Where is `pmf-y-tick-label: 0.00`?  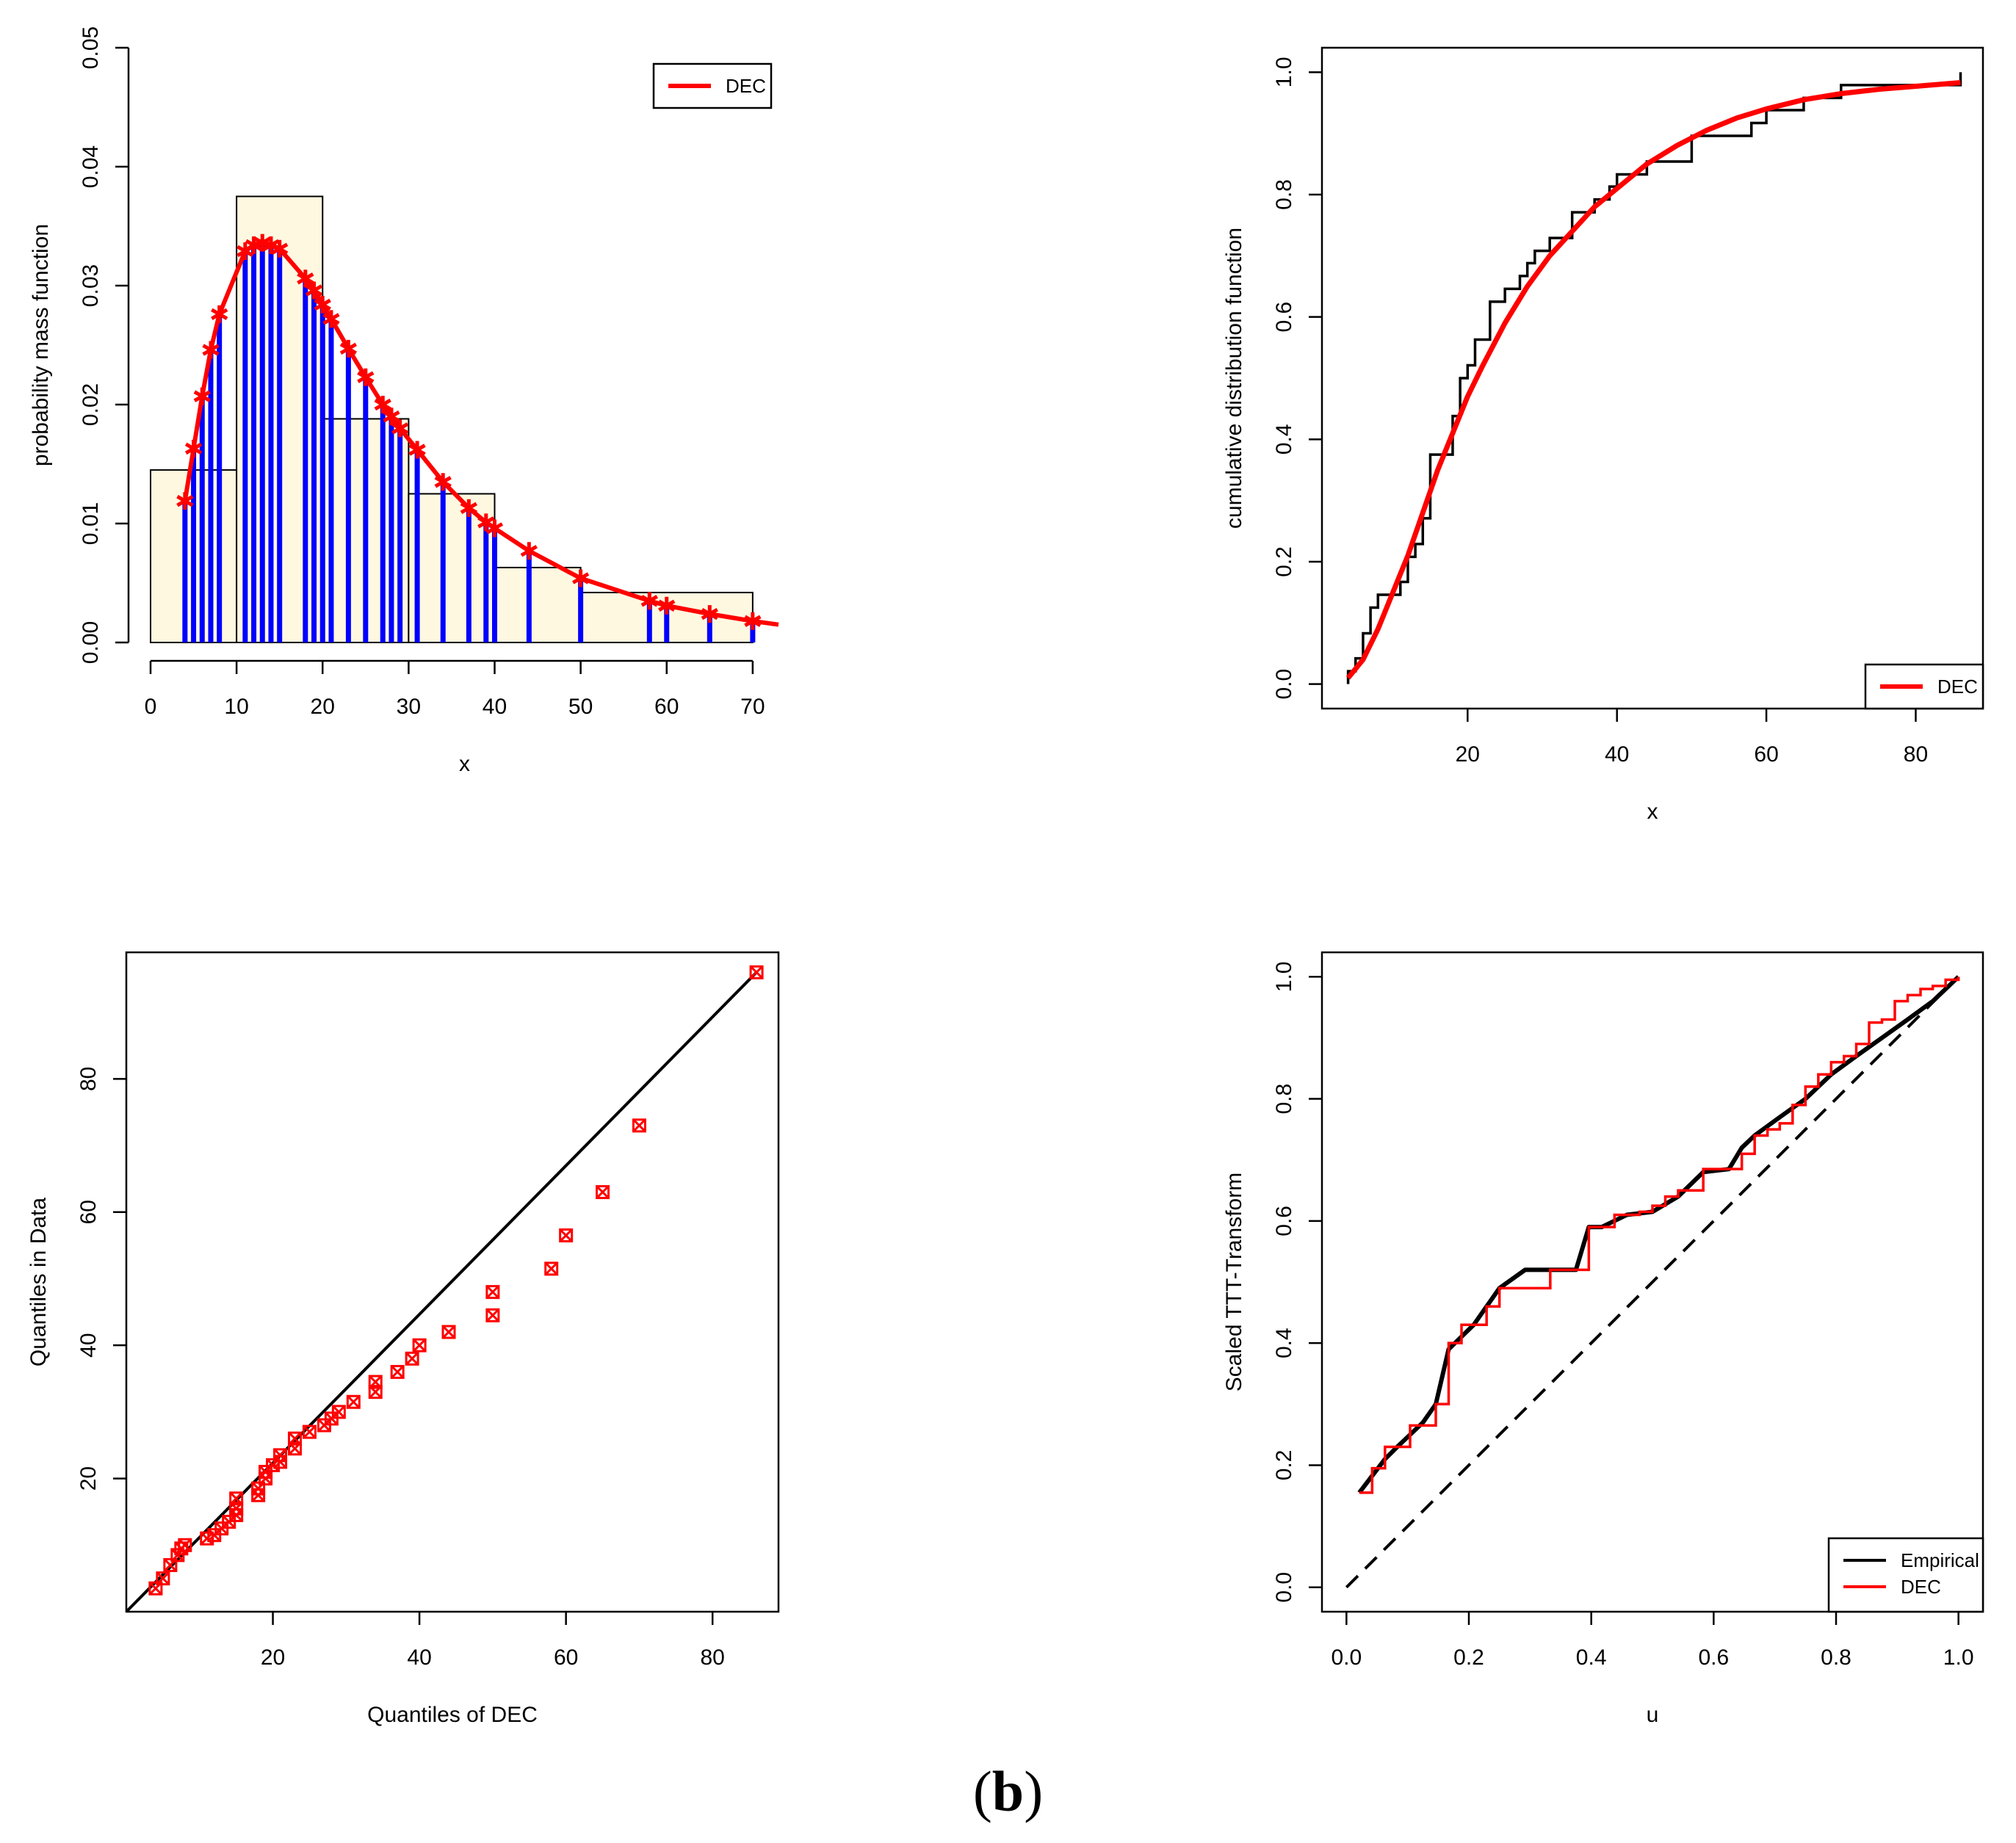 pmf-y-tick-label: 0.00 is located at coordinates (91, 642).